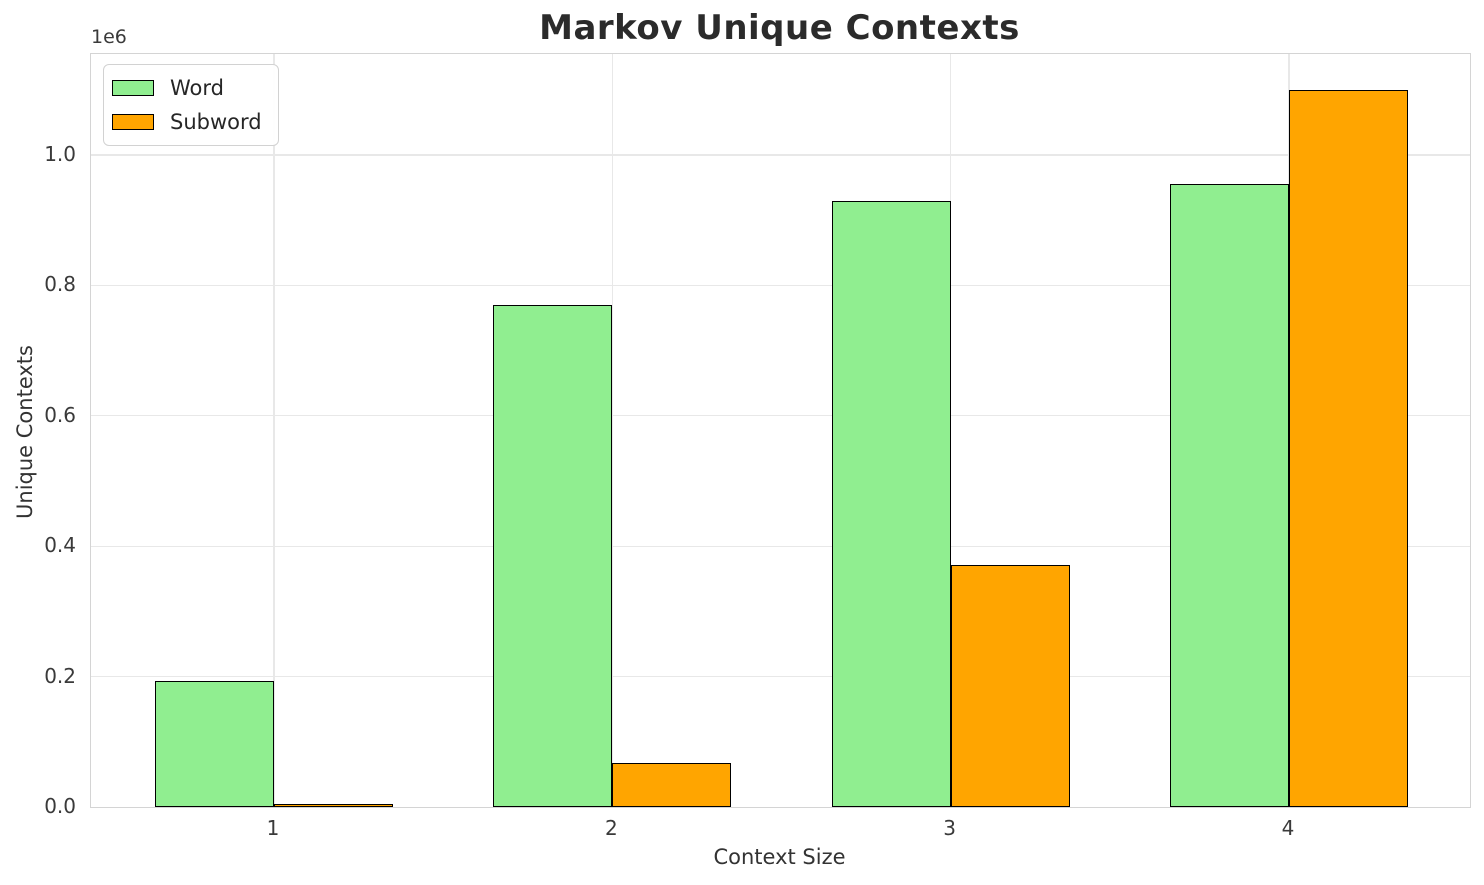 This screenshot has height=885, width=1484. Describe the element at coordinates (273, 828) in the screenshot. I see `x-tick-label-1: 1` at that location.